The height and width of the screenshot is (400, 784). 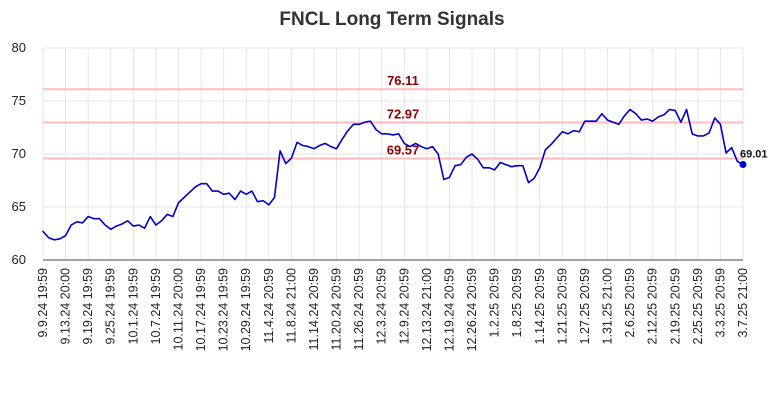 I want to click on signal-level-label: 72.97, so click(x=403, y=114).